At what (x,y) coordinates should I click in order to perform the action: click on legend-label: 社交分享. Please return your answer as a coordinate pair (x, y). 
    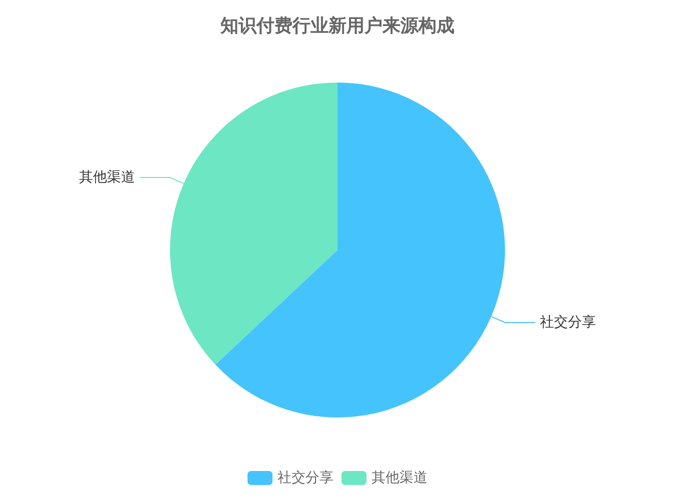
    Looking at the image, I should click on (306, 478).